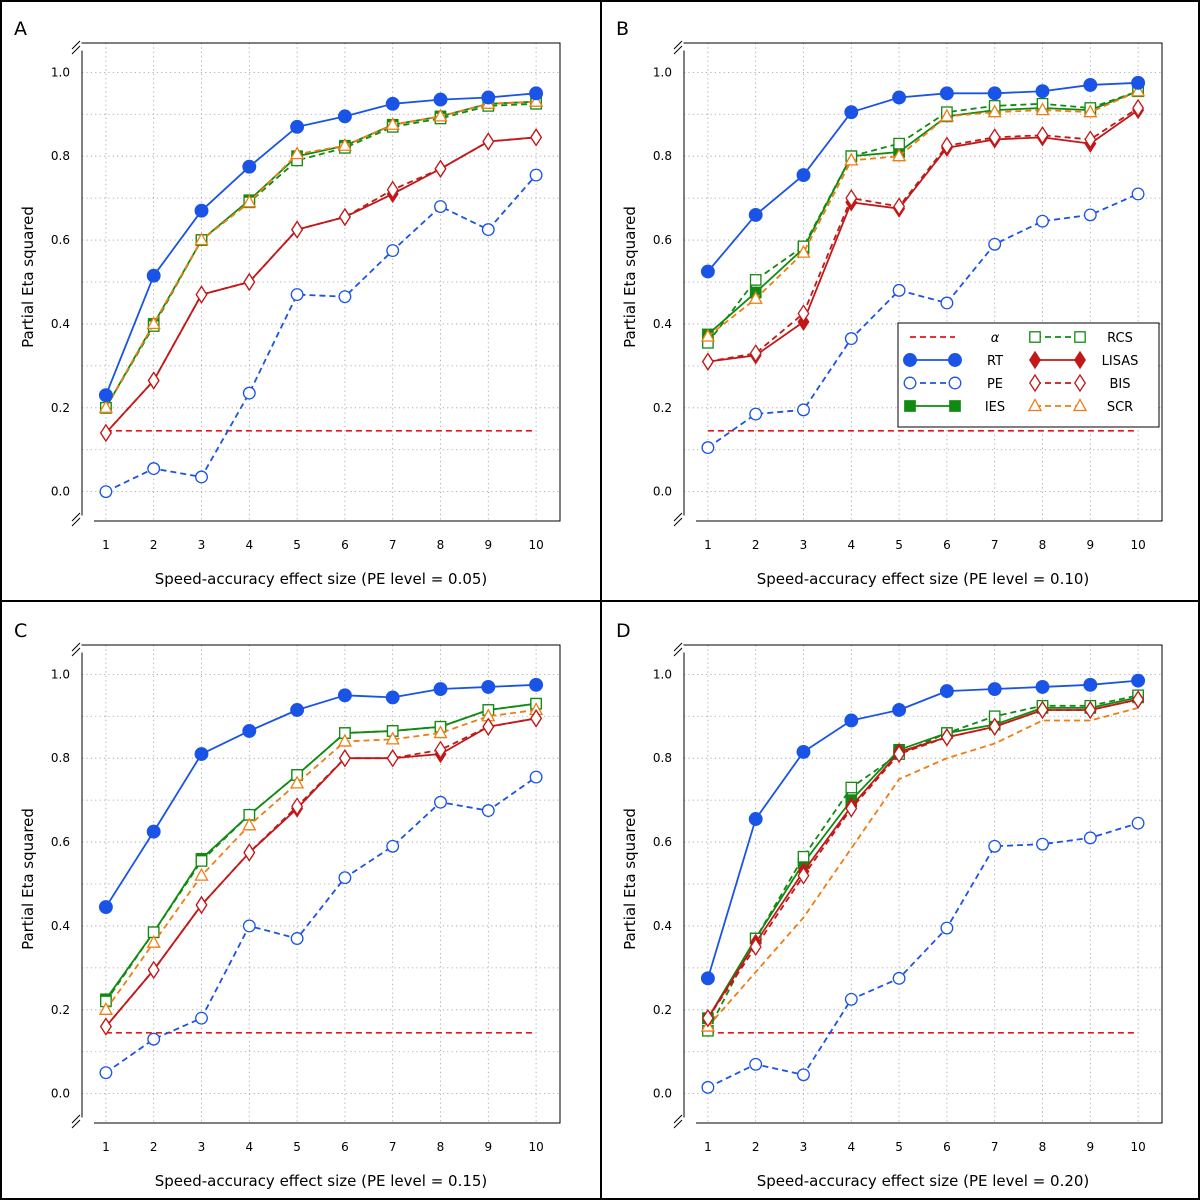  I want to click on y-axis-label: Partial Eta squared, so click(630, 879).